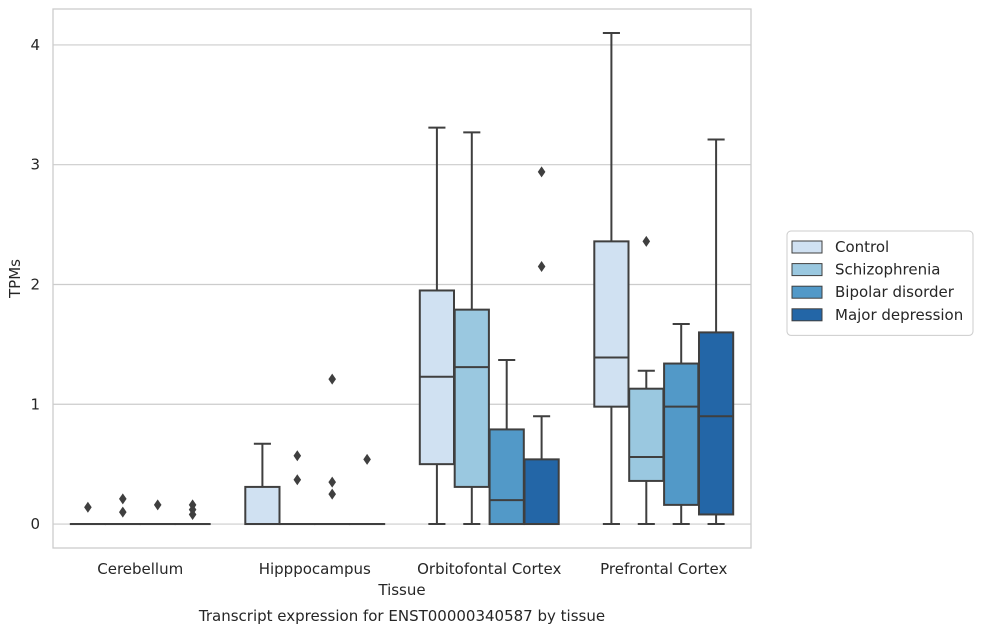  Describe the element at coordinates (35, 404) in the screenshot. I see `y-tick-label: 1` at that location.